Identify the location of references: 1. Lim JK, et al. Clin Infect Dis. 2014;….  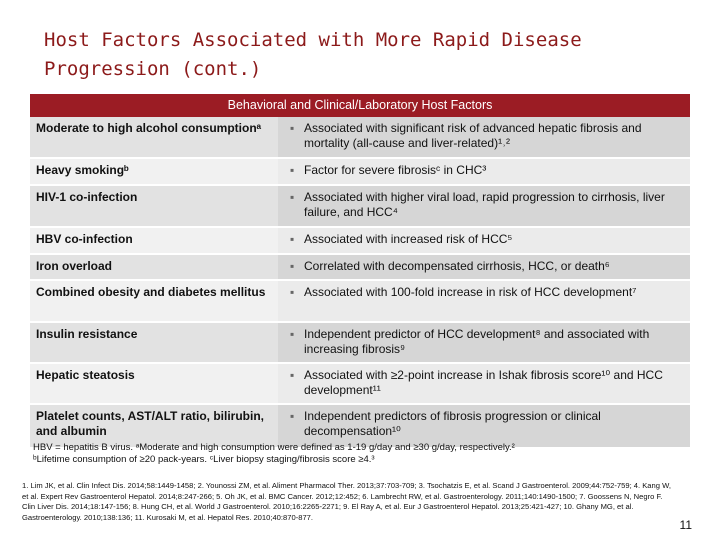
(346, 501).